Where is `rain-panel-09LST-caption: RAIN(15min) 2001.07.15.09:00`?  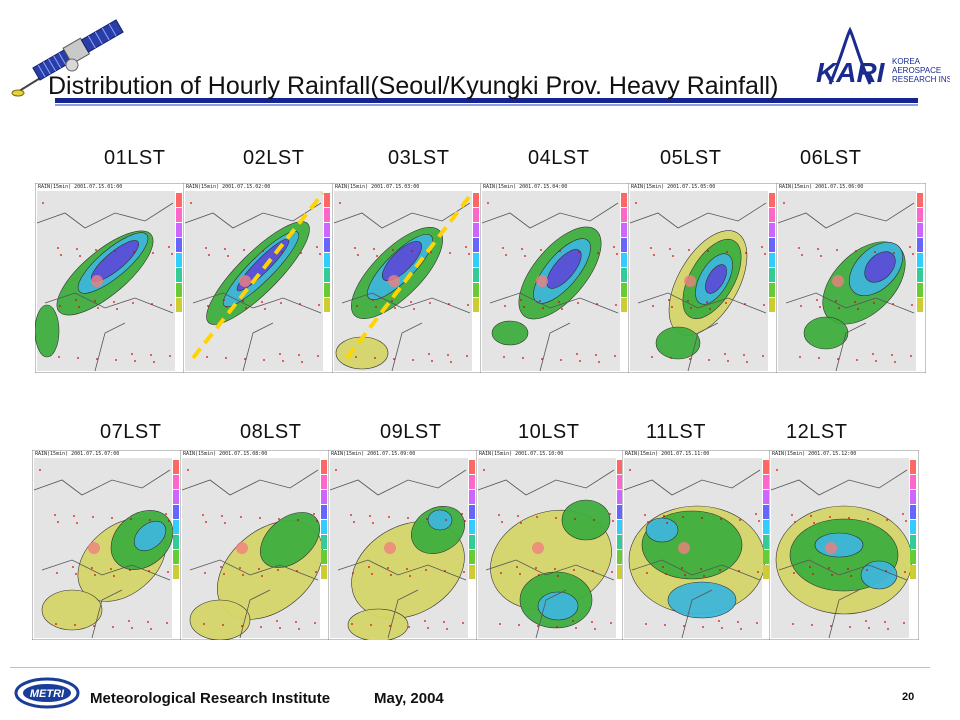
rain-panel-09LST-caption: RAIN(15min) 2001.07.15.09:00 is located at coordinates (373, 454).